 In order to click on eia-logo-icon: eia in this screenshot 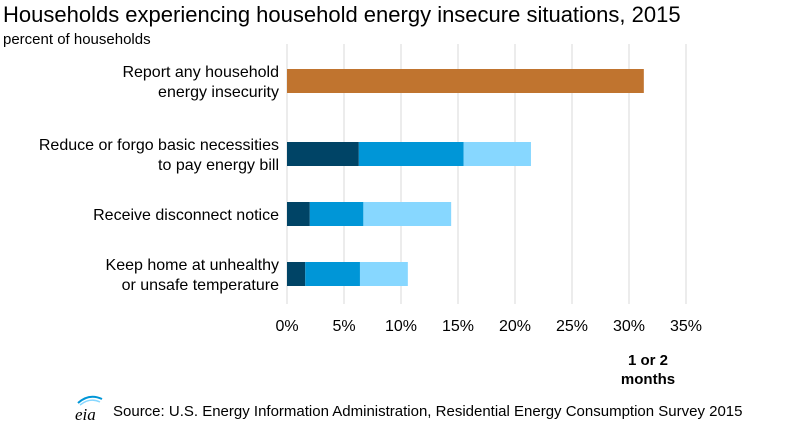, I will do `click(89, 409)`.